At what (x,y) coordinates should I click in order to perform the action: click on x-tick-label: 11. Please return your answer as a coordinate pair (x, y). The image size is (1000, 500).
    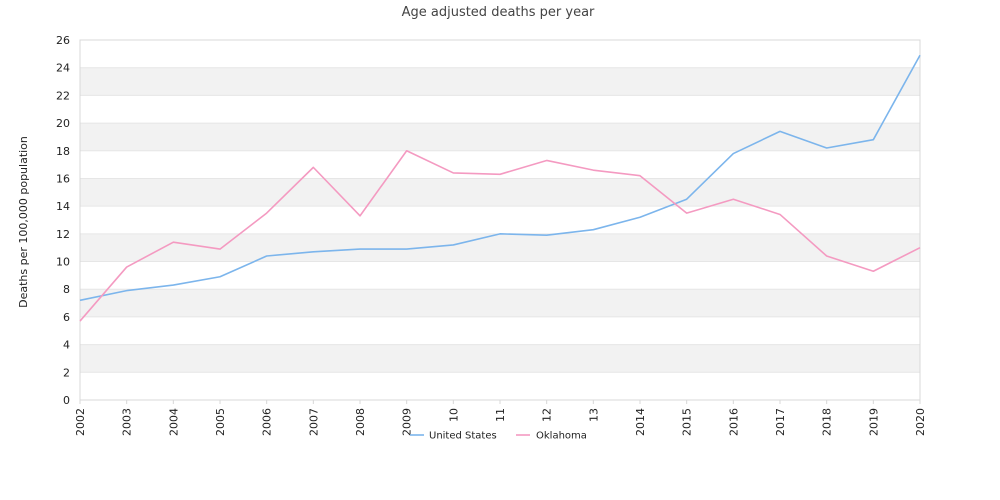
    Looking at the image, I should click on (500, 415).